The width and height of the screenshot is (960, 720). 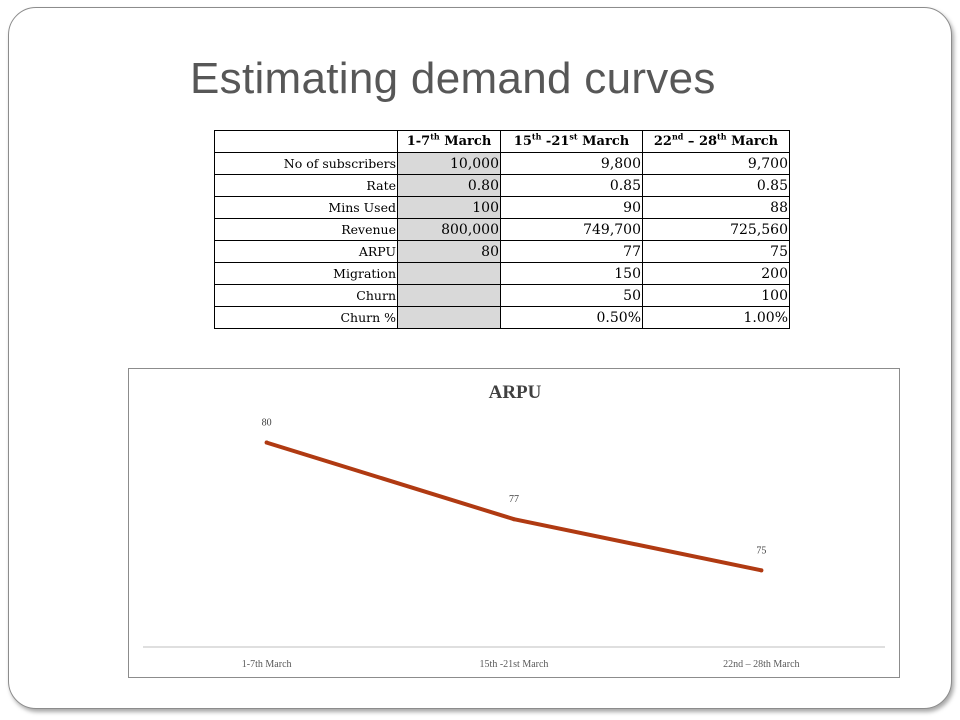 What do you see at coordinates (306, 163) in the screenshot?
I see `row-label: No of subscribers` at bounding box center [306, 163].